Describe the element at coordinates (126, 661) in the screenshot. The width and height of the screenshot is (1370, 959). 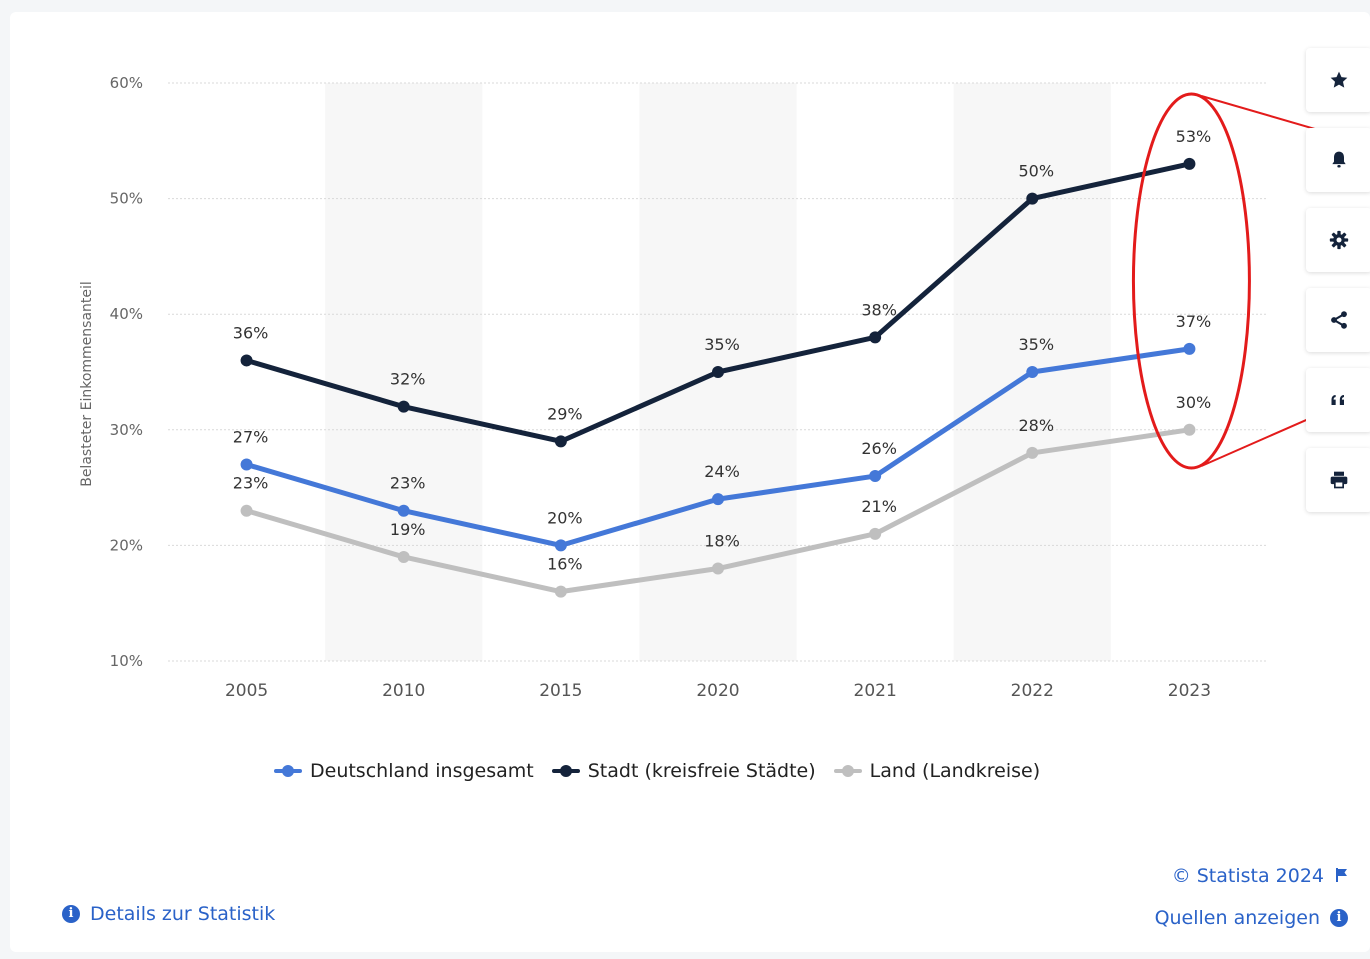
I see `y-tick-label: 10%` at that location.